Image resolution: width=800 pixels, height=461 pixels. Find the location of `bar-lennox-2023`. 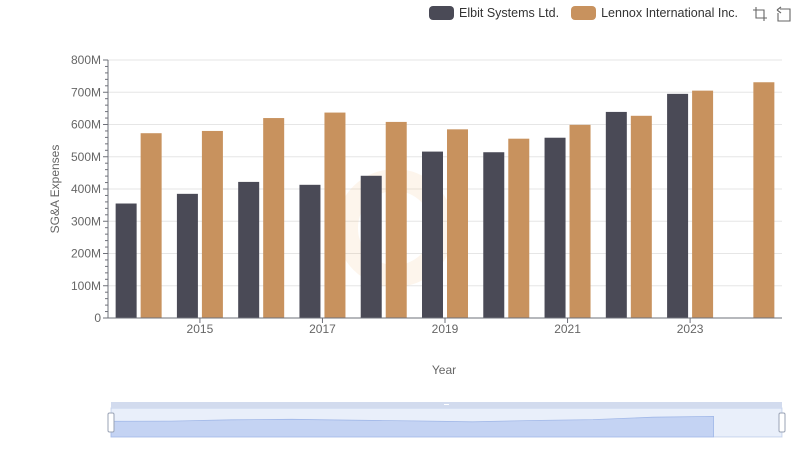

bar-lennox-2023 is located at coordinates (703, 204).